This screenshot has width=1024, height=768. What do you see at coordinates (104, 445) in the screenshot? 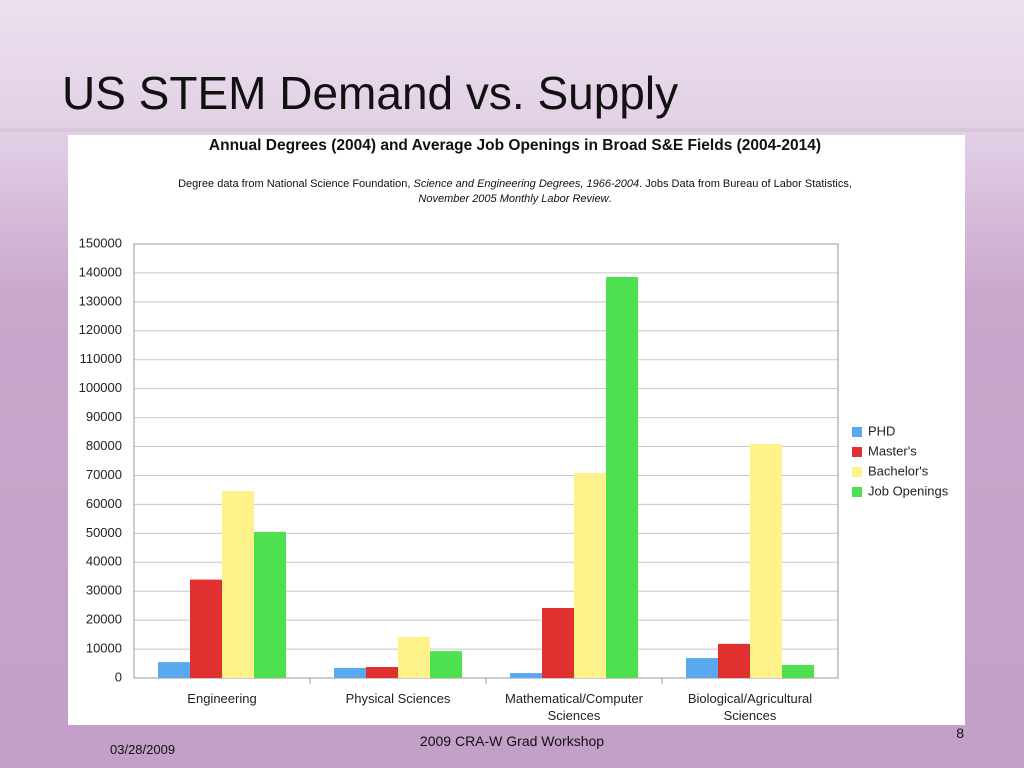
I see `y-tick-label: 80000` at bounding box center [104, 445].